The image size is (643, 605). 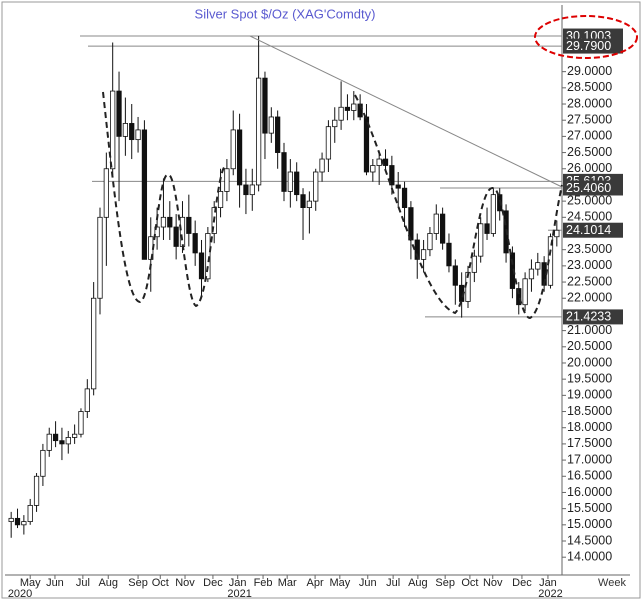 I want to click on x-tick-label: Apr, so click(x=315, y=583).